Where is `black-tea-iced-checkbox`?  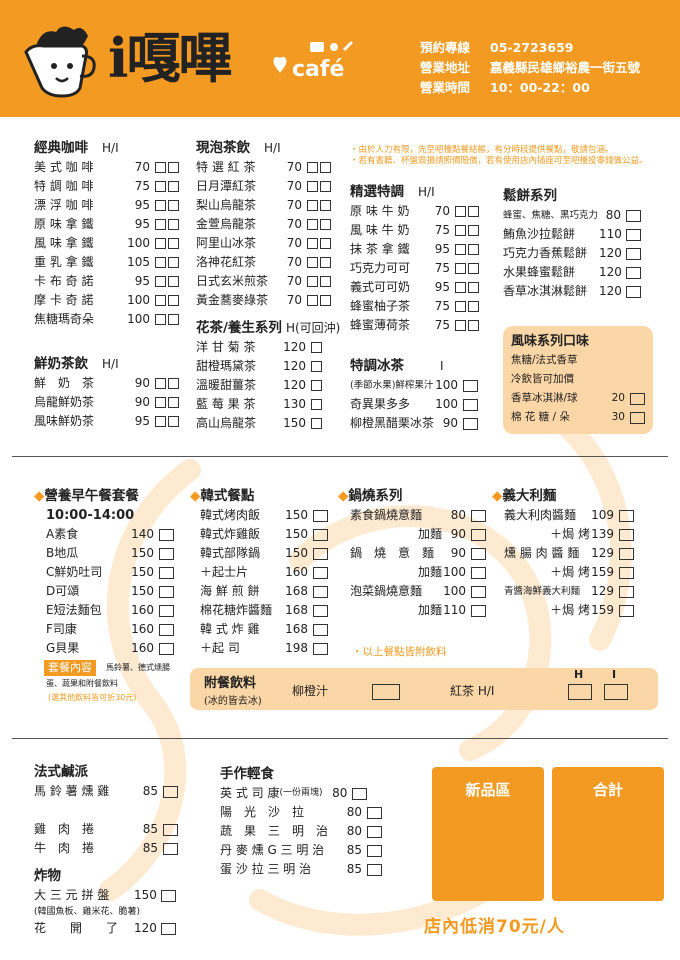 black-tea-iced-checkbox is located at coordinates (616, 692).